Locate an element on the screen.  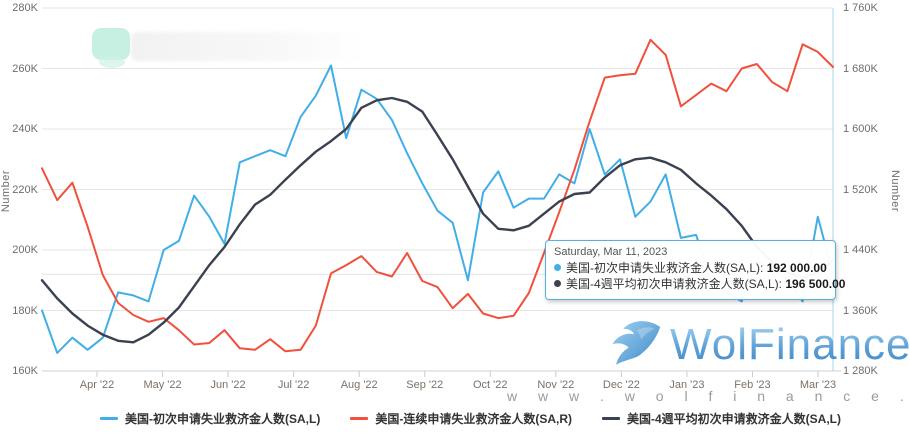
brand-url: w w w . w o l f i n a n c e . c o m is located at coordinates (708, 396).